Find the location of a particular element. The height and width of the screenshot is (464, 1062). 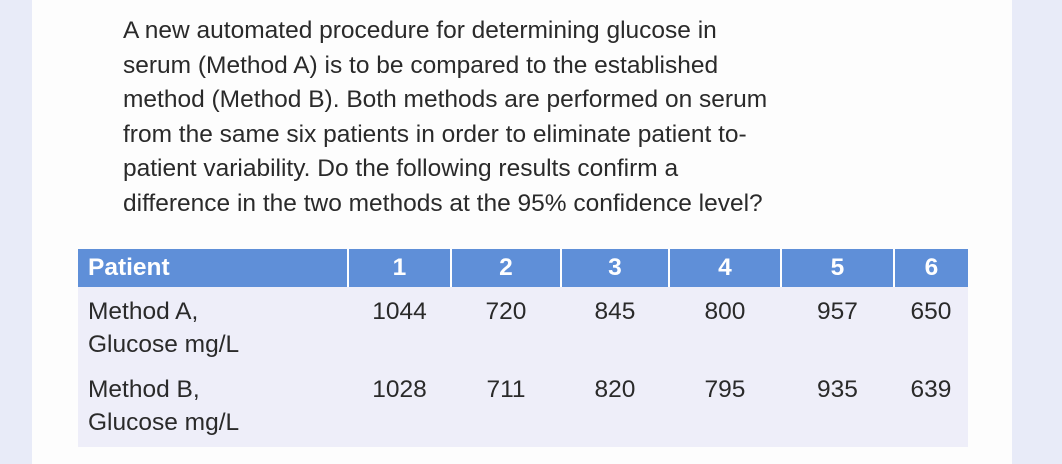

header-patient-number: 6 is located at coordinates (930, 268).